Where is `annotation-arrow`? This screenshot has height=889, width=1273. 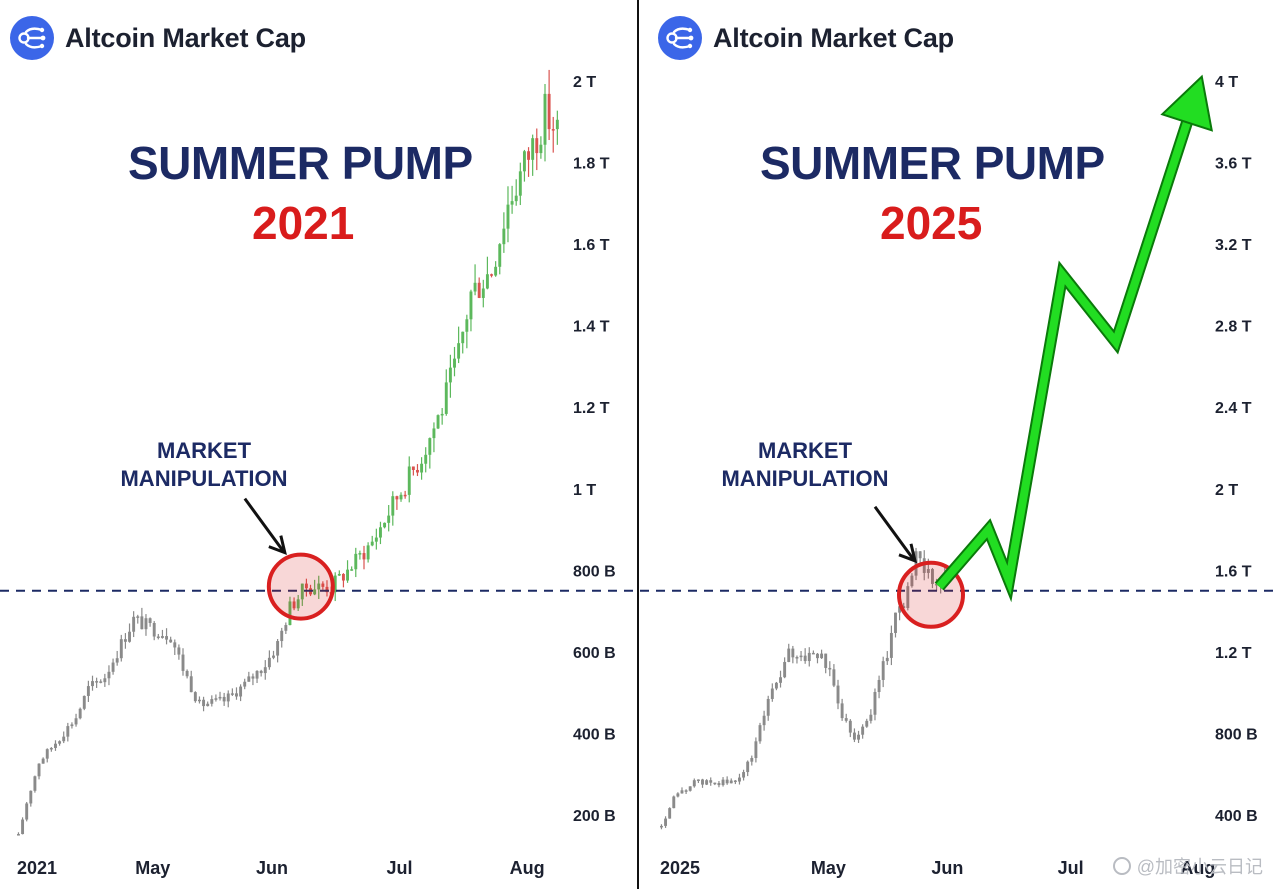
annotation-arrow is located at coordinates (895, 534).